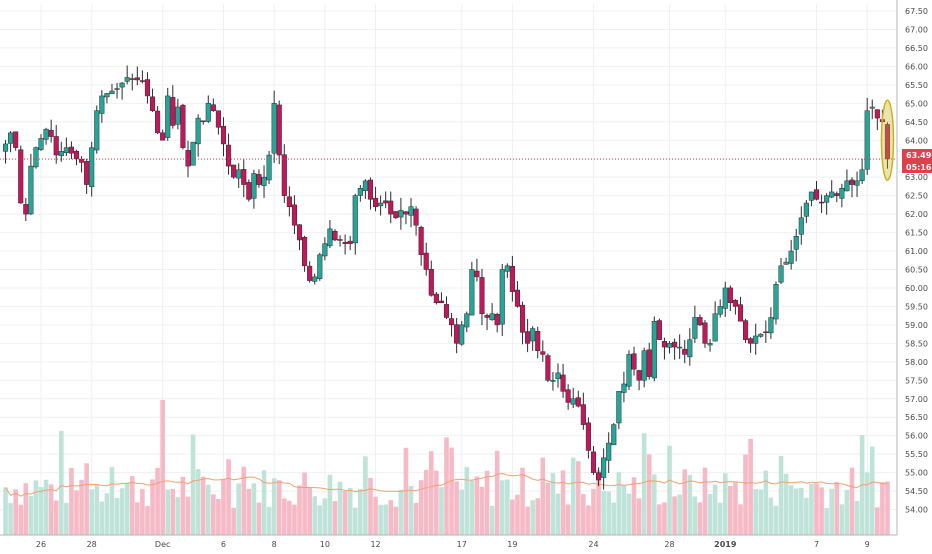 This screenshot has width=932, height=554. Describe the element at coordinates (512, 544) in the screenshot. I see `x-tick-label: 19` at that location.